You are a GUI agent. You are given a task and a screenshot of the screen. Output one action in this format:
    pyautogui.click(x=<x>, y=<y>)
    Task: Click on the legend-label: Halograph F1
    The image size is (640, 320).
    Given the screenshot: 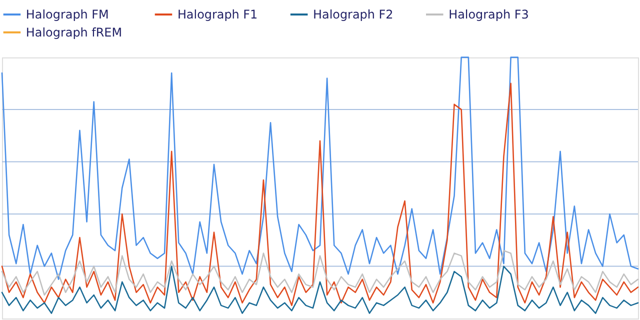 What is the action you would take?
    pyautogui.click(x=217, y=14)
    